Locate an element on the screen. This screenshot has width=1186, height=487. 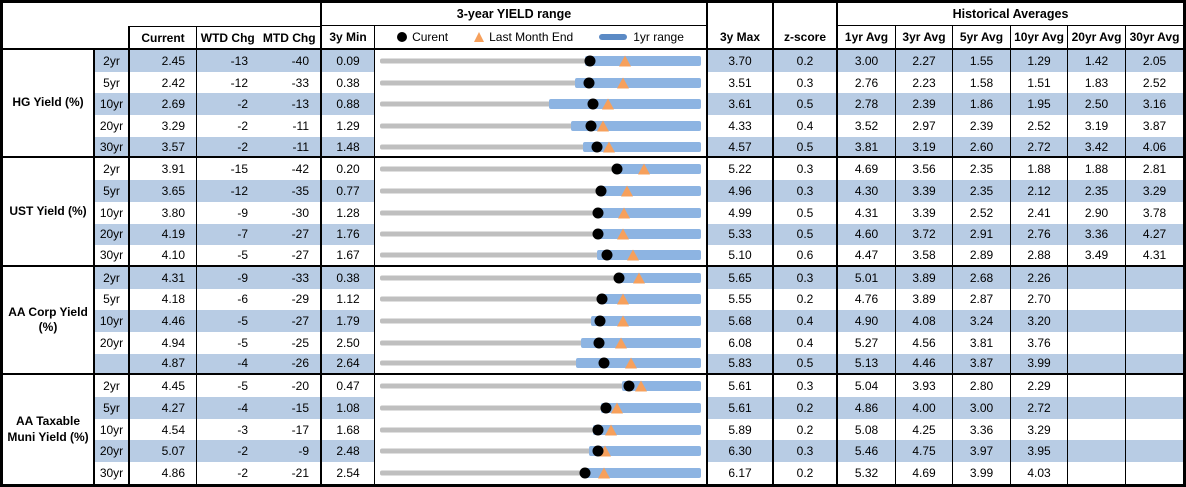
cell-avg-20yr-avg: 2.50 is located at coordinates (1097, 104).